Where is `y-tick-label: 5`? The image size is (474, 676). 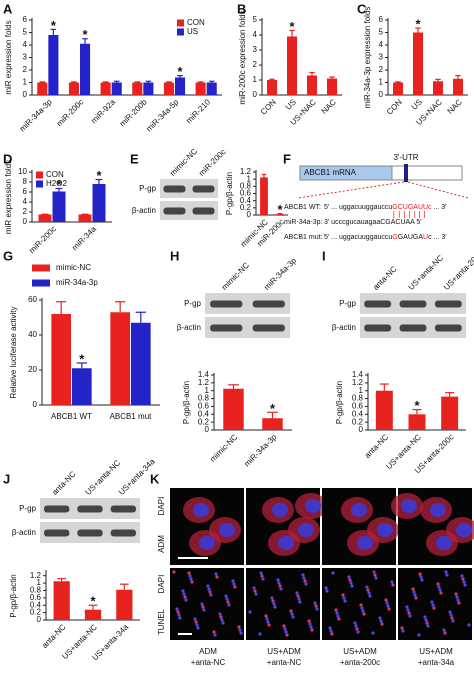 y-tick-label: 5 is located at coordinates (381, 32).